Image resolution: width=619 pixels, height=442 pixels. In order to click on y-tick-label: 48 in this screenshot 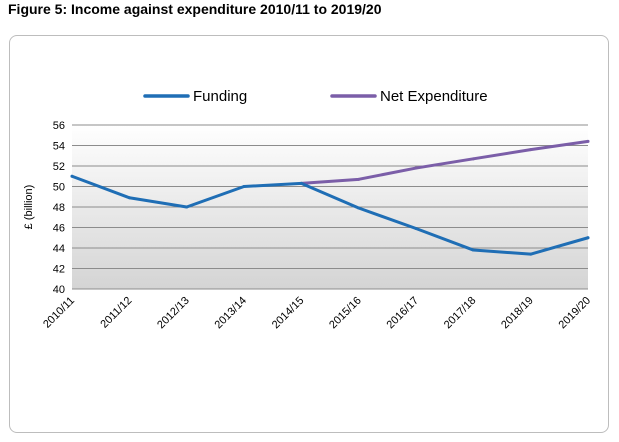, I will do `click(59, 208)`.